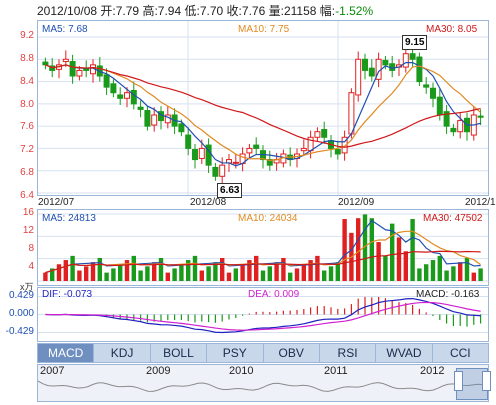 The width and height of the screenshot is (496, 405). What do you see at coordinates (276, 11) in the screenshot?
I see `volume-label: 量:` at bounding box center [276, 11].